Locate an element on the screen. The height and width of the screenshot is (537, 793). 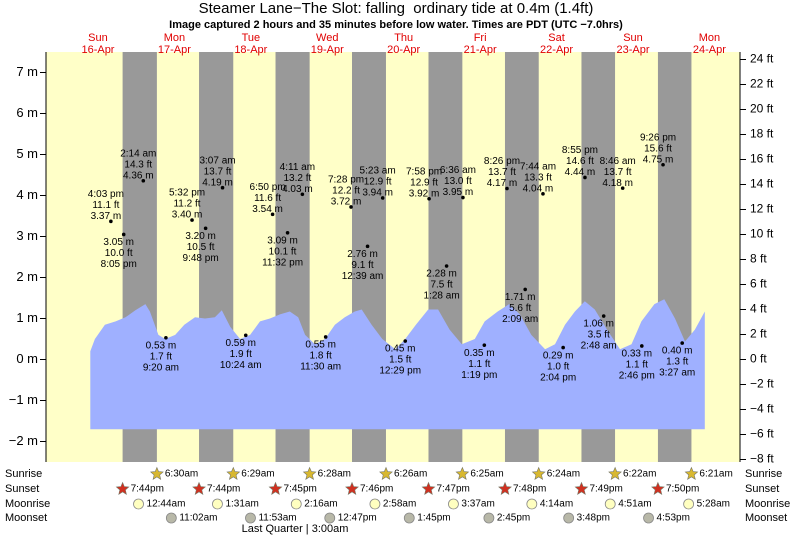
row-label: Moonset is located at coordinates (26, 518).